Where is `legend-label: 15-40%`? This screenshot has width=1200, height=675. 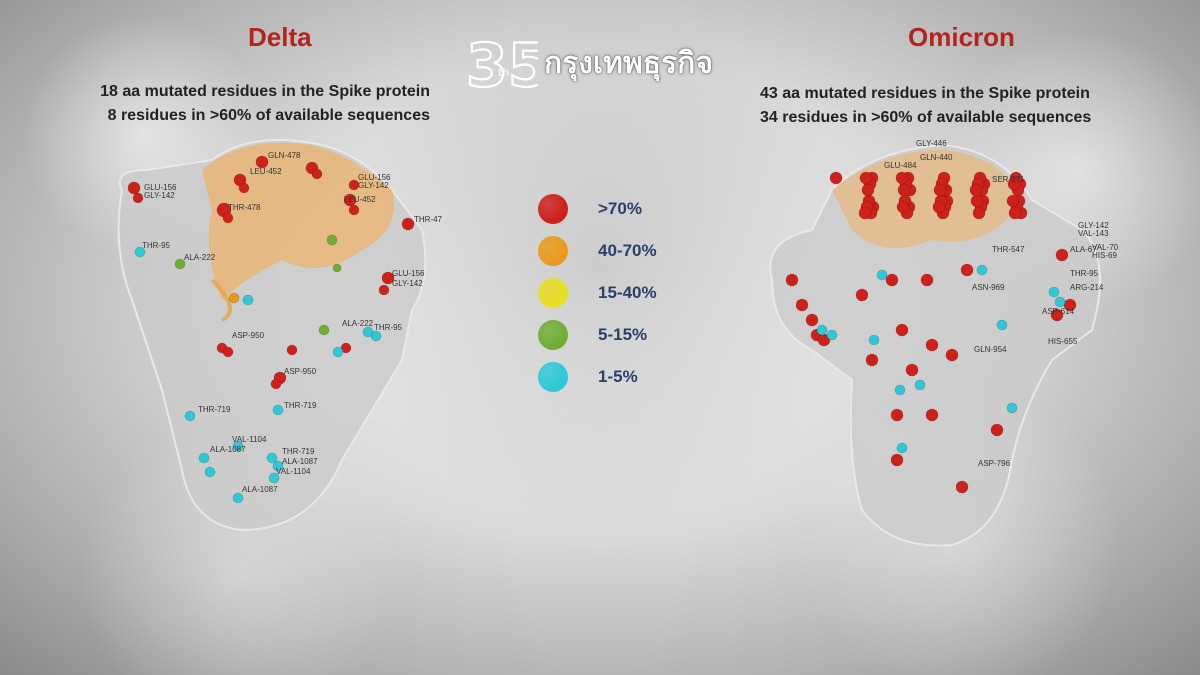 legend-label: 15-40% is located at coordinates (627, 292).